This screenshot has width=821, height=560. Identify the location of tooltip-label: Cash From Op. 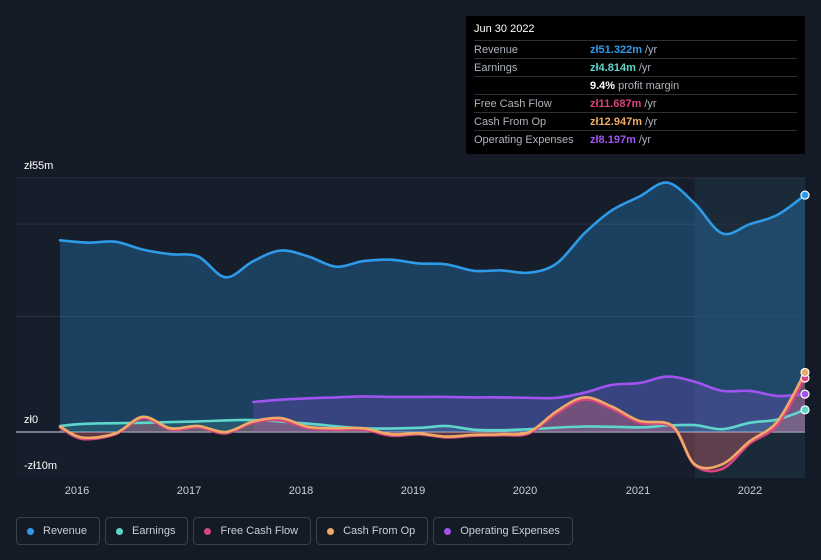
(510, 121).